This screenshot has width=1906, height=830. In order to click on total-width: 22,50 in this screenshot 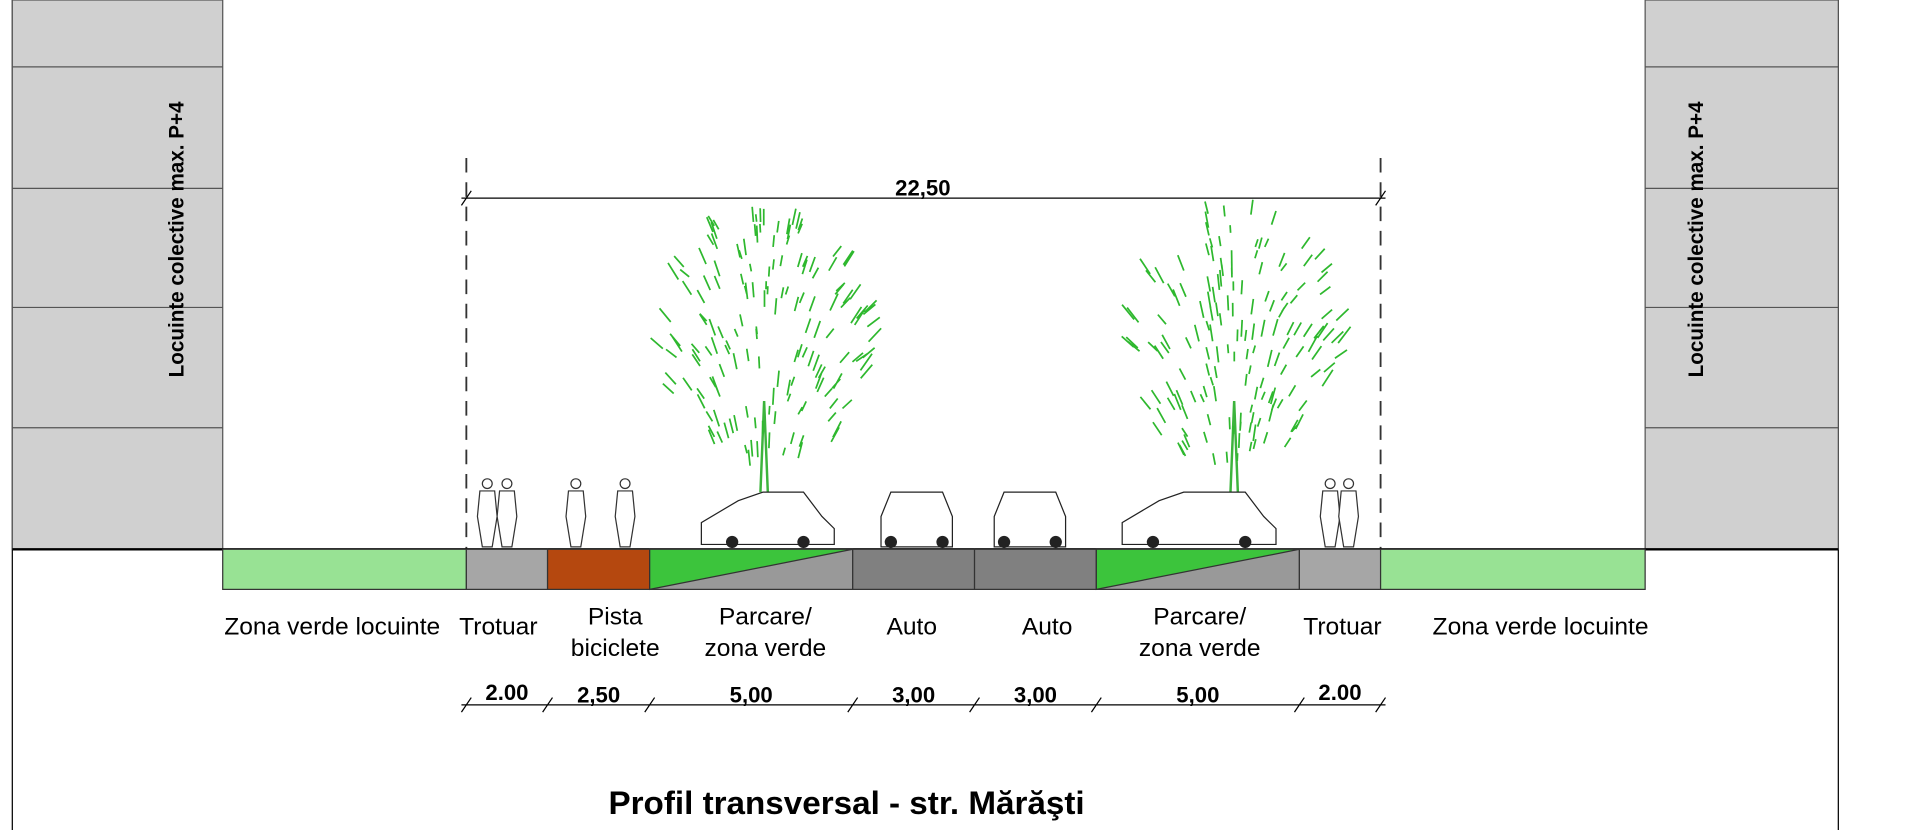, I will do `click(922, 188)`.